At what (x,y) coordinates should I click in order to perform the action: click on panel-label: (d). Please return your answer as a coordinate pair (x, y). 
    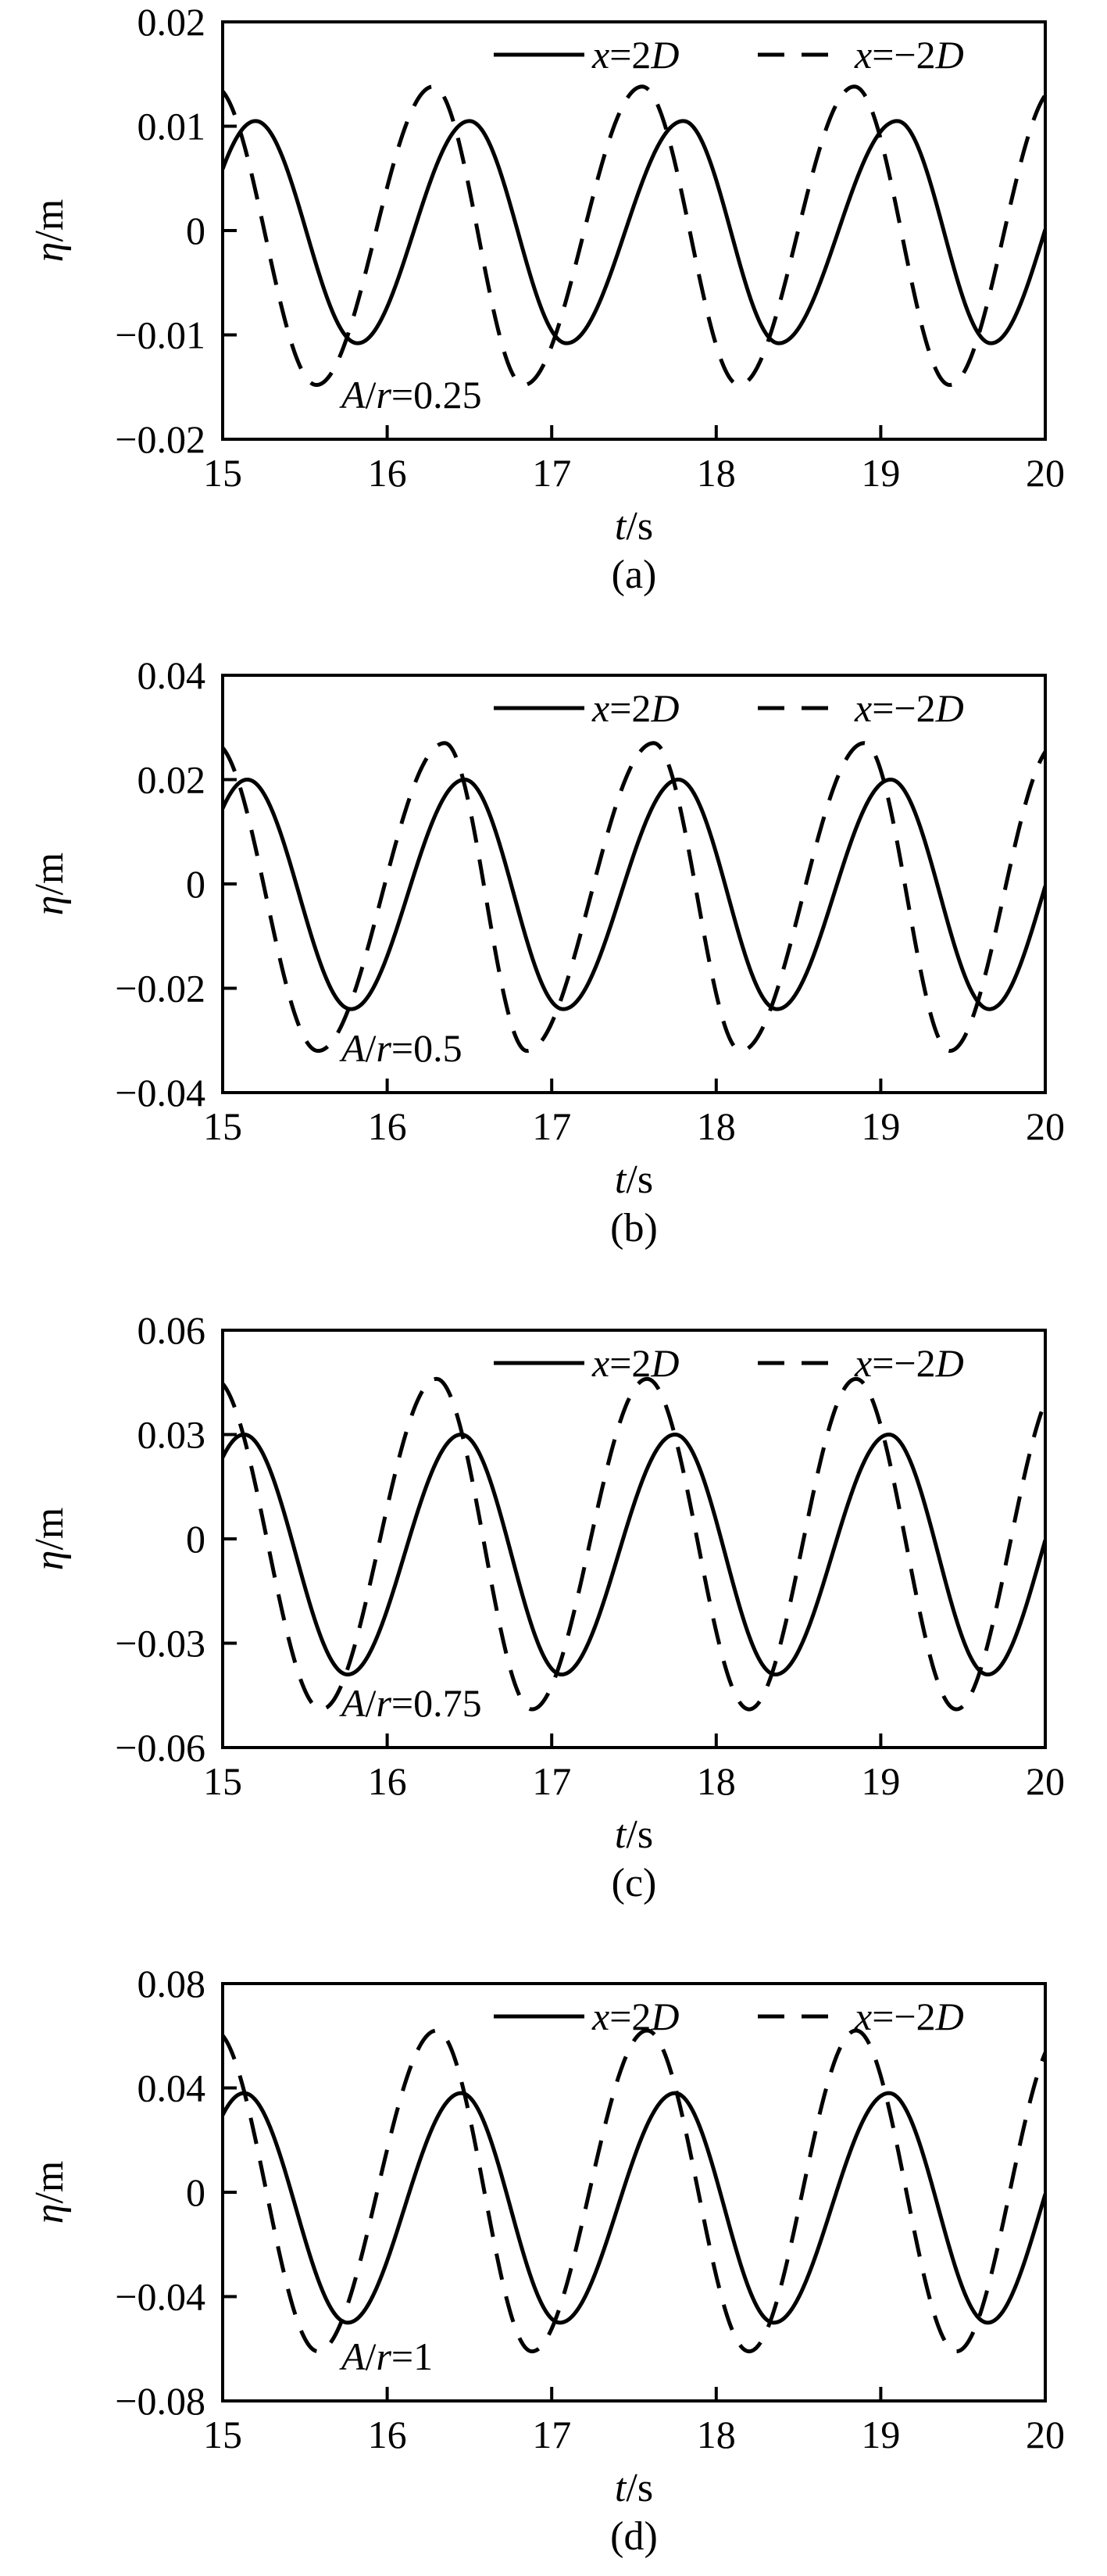
    Looking at the image, I should click on (634, 2536).